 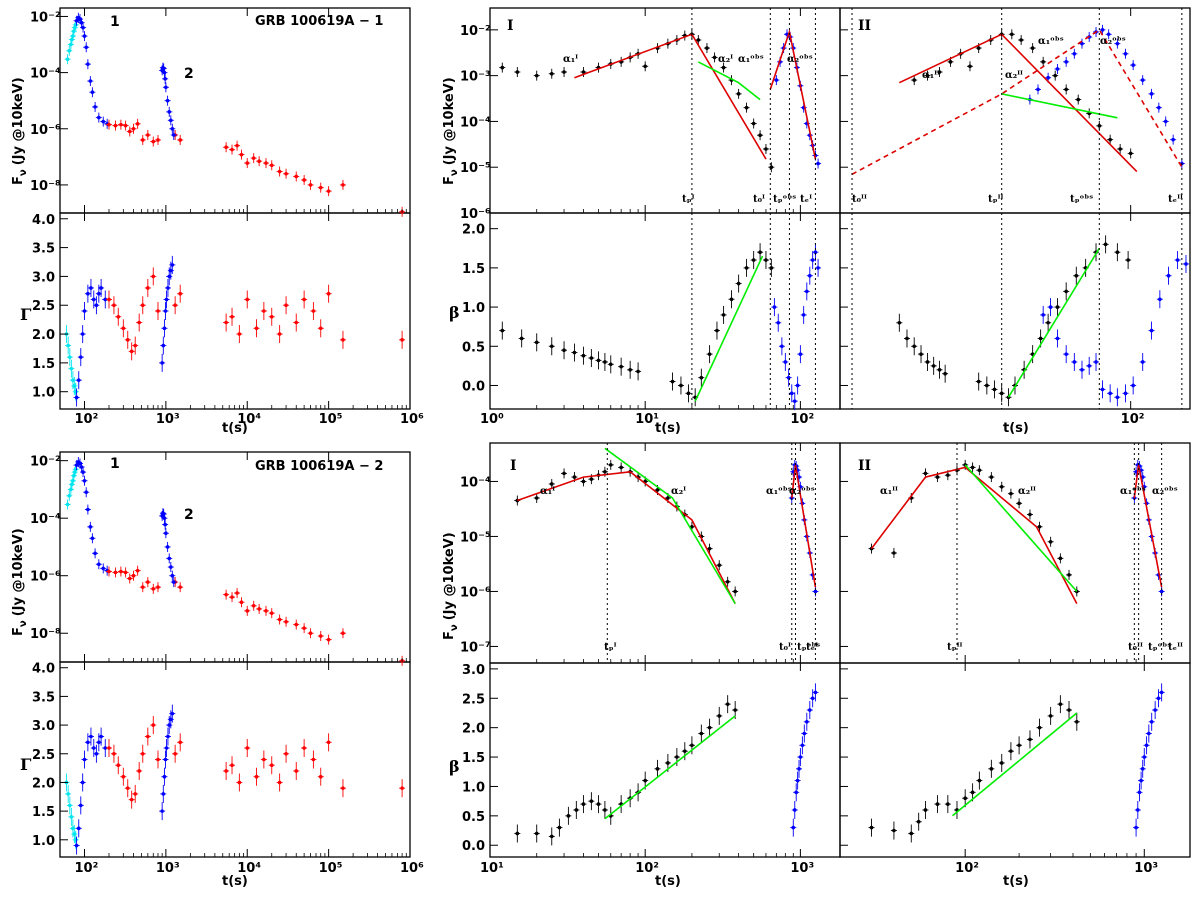 I want to click on pulse-label-1: 1, so click(x=115, y=22).